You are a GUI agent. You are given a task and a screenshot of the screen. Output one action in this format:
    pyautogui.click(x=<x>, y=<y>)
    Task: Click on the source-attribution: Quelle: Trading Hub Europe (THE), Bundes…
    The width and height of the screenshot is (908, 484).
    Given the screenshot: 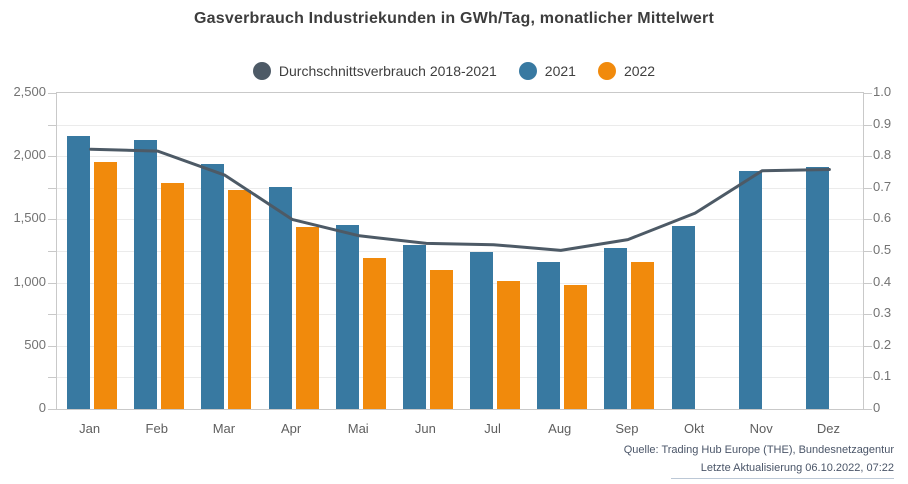 What is the action you would take?
    pyautogui.click(x=759, y=460)
    